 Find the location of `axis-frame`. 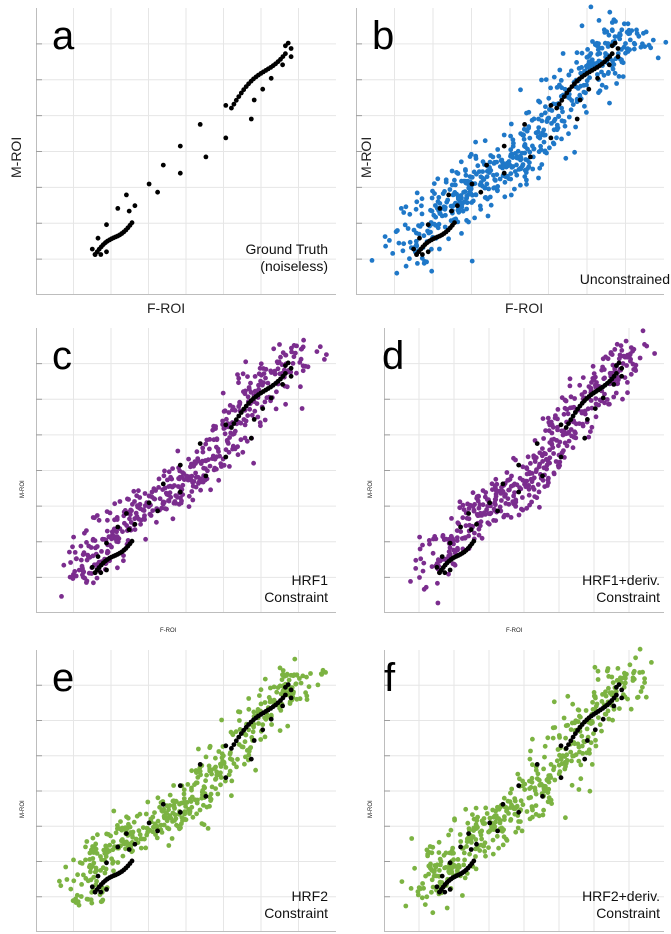

axis-frame is located at coordinates (510, 151).